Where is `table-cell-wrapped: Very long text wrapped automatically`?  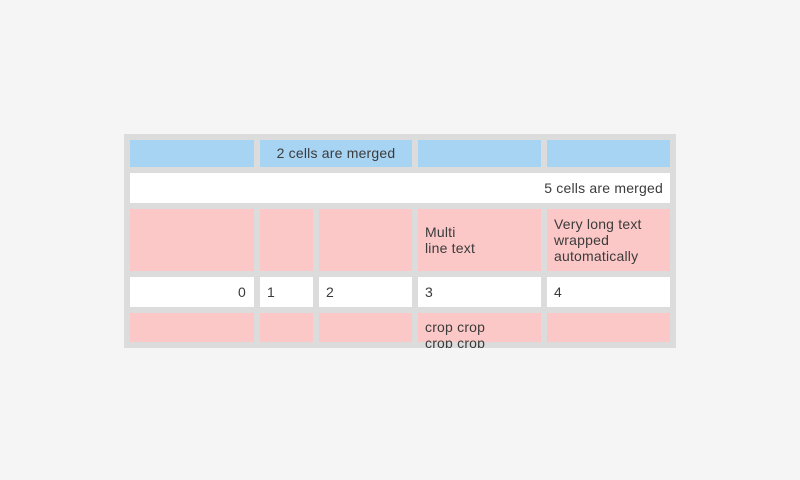 table-cell-wrapped: Very long text wrapped automatically is located at coordinates (608, 240).